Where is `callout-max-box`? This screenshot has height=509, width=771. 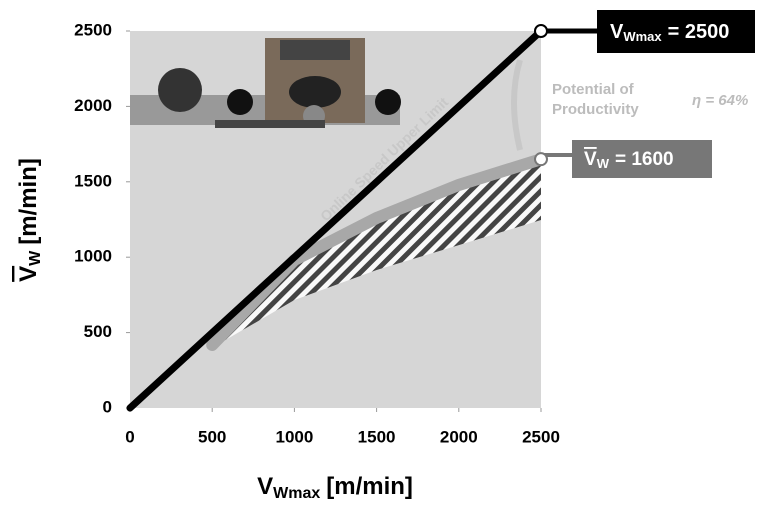
callout-max-box is located at coordinates (676, 31).